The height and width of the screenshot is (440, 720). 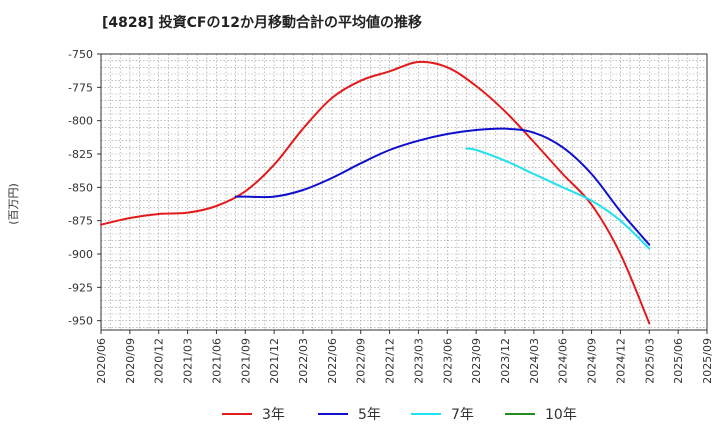 What do you see at coordinates (216, 361) in the screenshot?
I see `x-tick-label: 2021/06` at bounding box center [216, 361].